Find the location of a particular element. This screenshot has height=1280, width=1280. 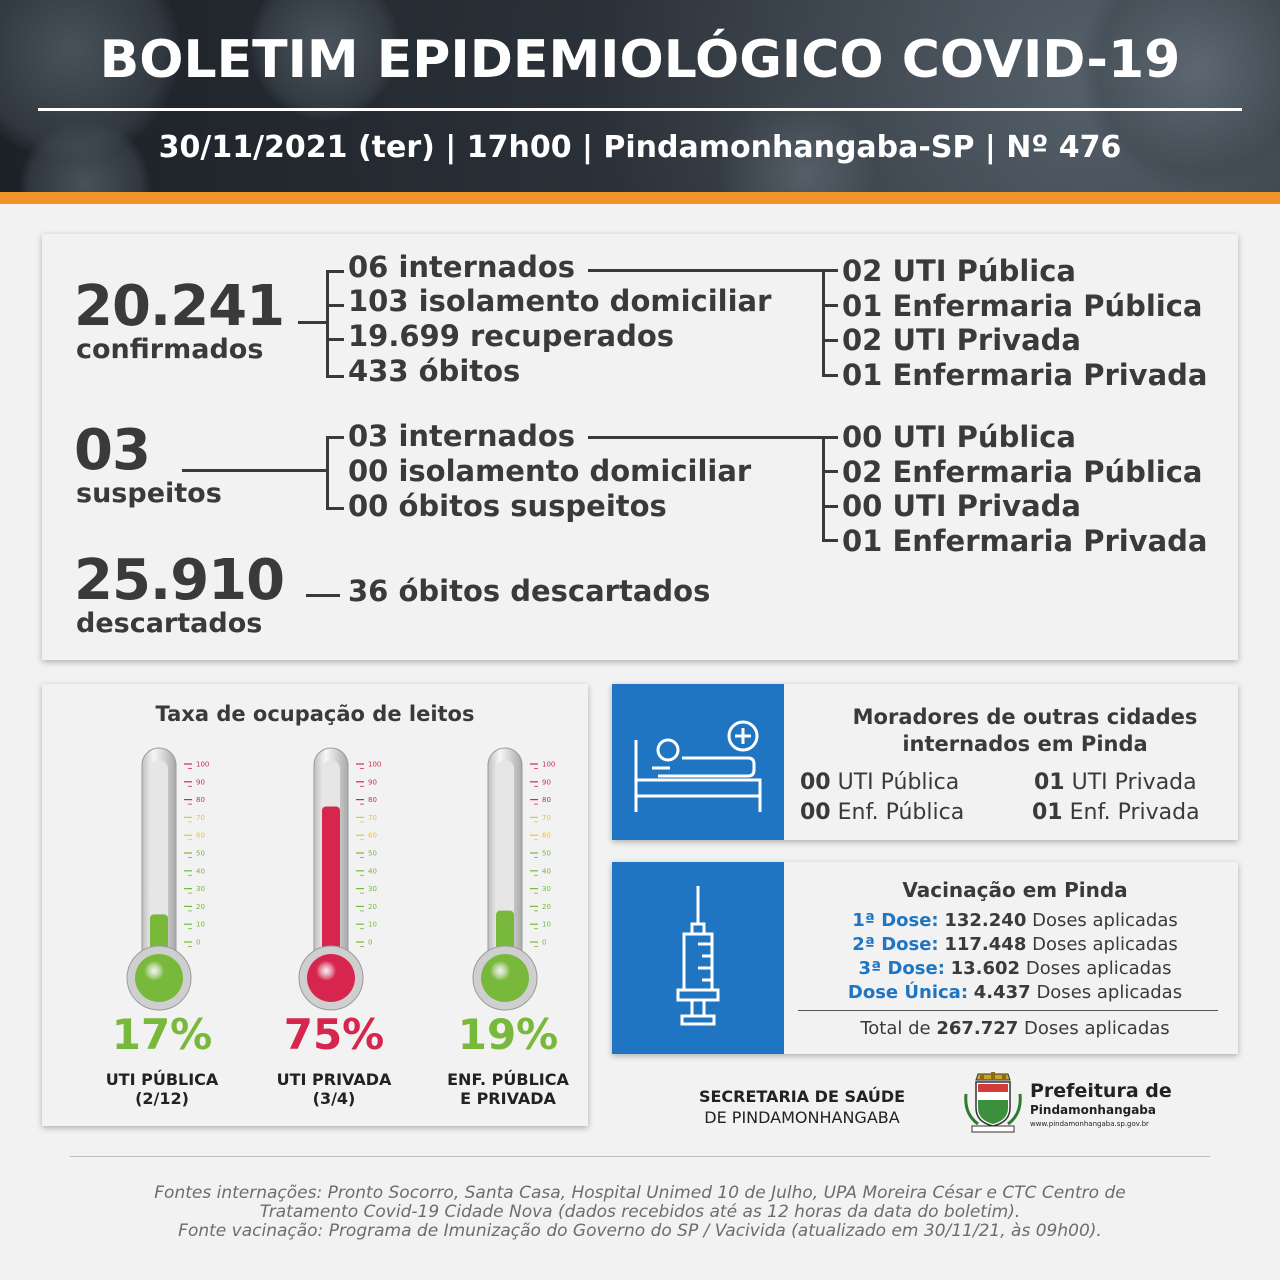

city-crest-icon is located at coordinates (993, 1102).